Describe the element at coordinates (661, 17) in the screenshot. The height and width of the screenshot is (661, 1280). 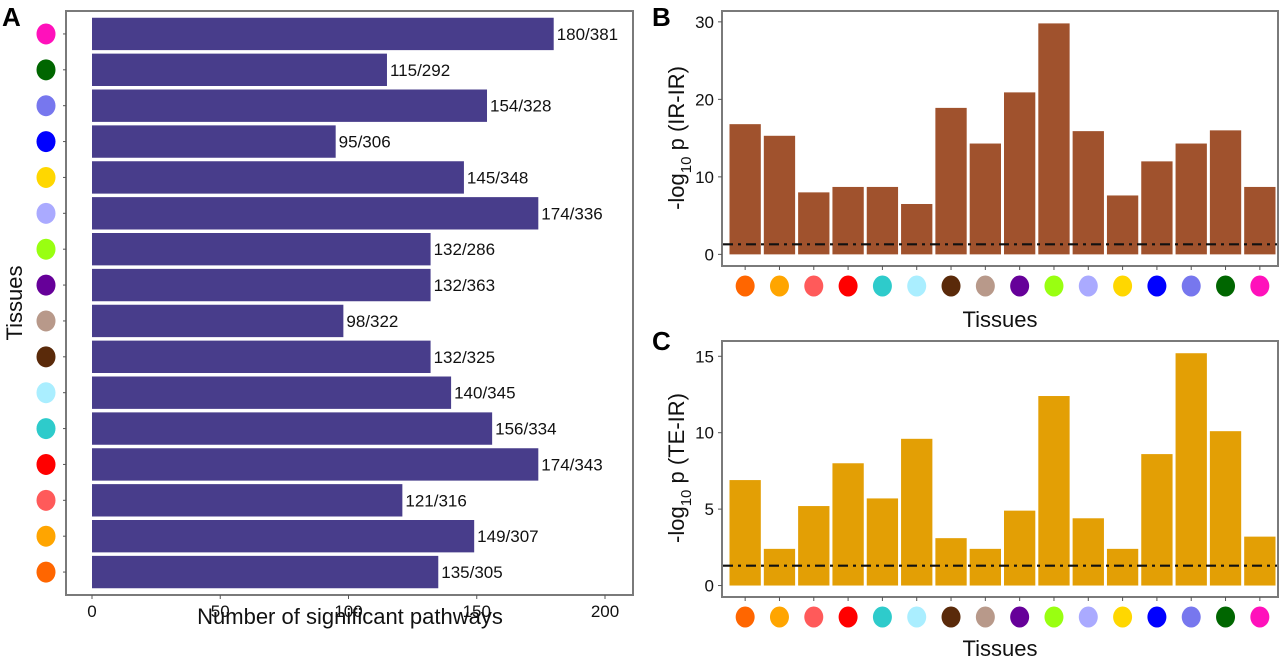
I see `panel-b-letter: B` at that location.